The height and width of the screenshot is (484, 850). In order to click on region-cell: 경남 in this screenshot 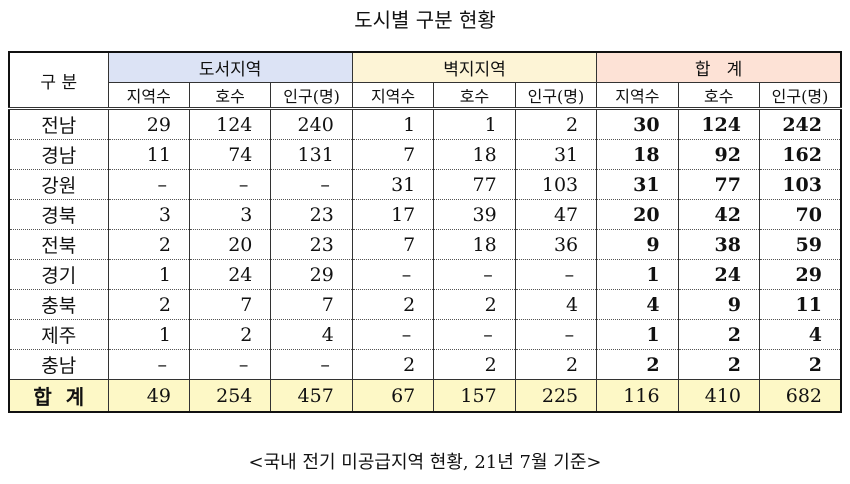, I will do `click(58, 154)`.